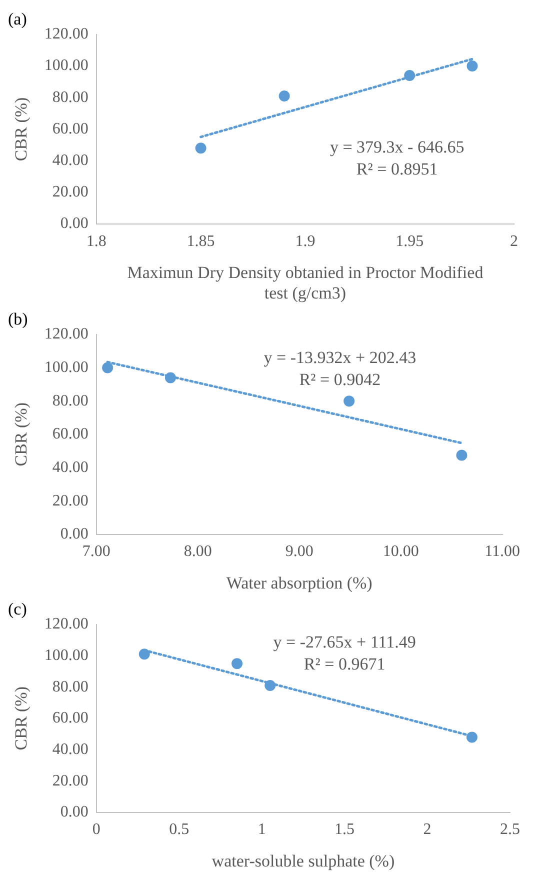  Describe the element at coordinates (179, 829) in the screenshot. I see `x-tick-label: 0.5` at that location.